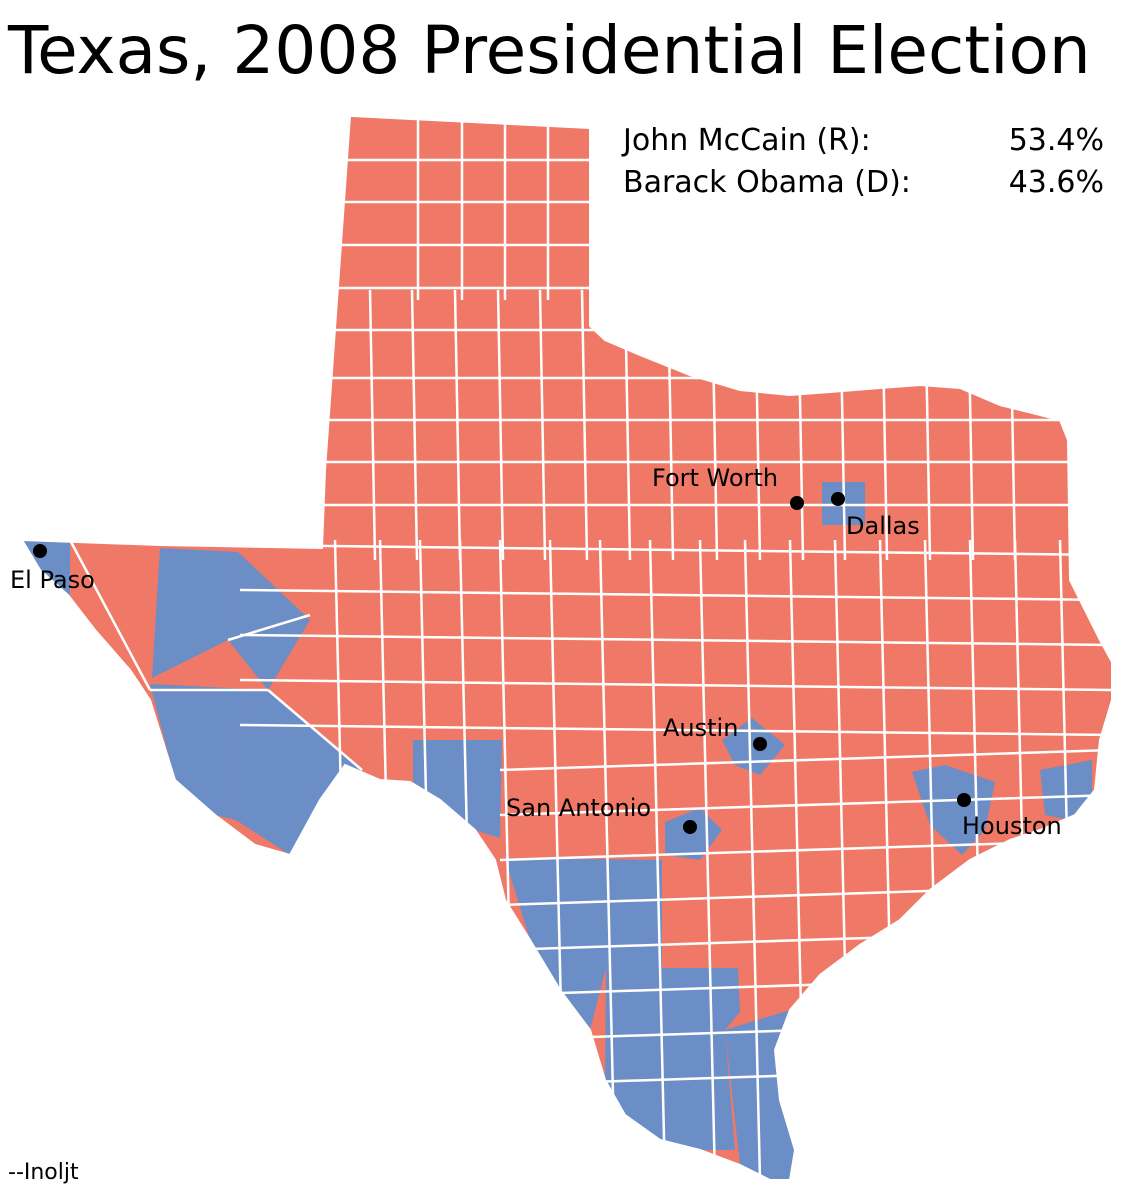  I want to click on houston-label: Houston, so click(1012, 826).